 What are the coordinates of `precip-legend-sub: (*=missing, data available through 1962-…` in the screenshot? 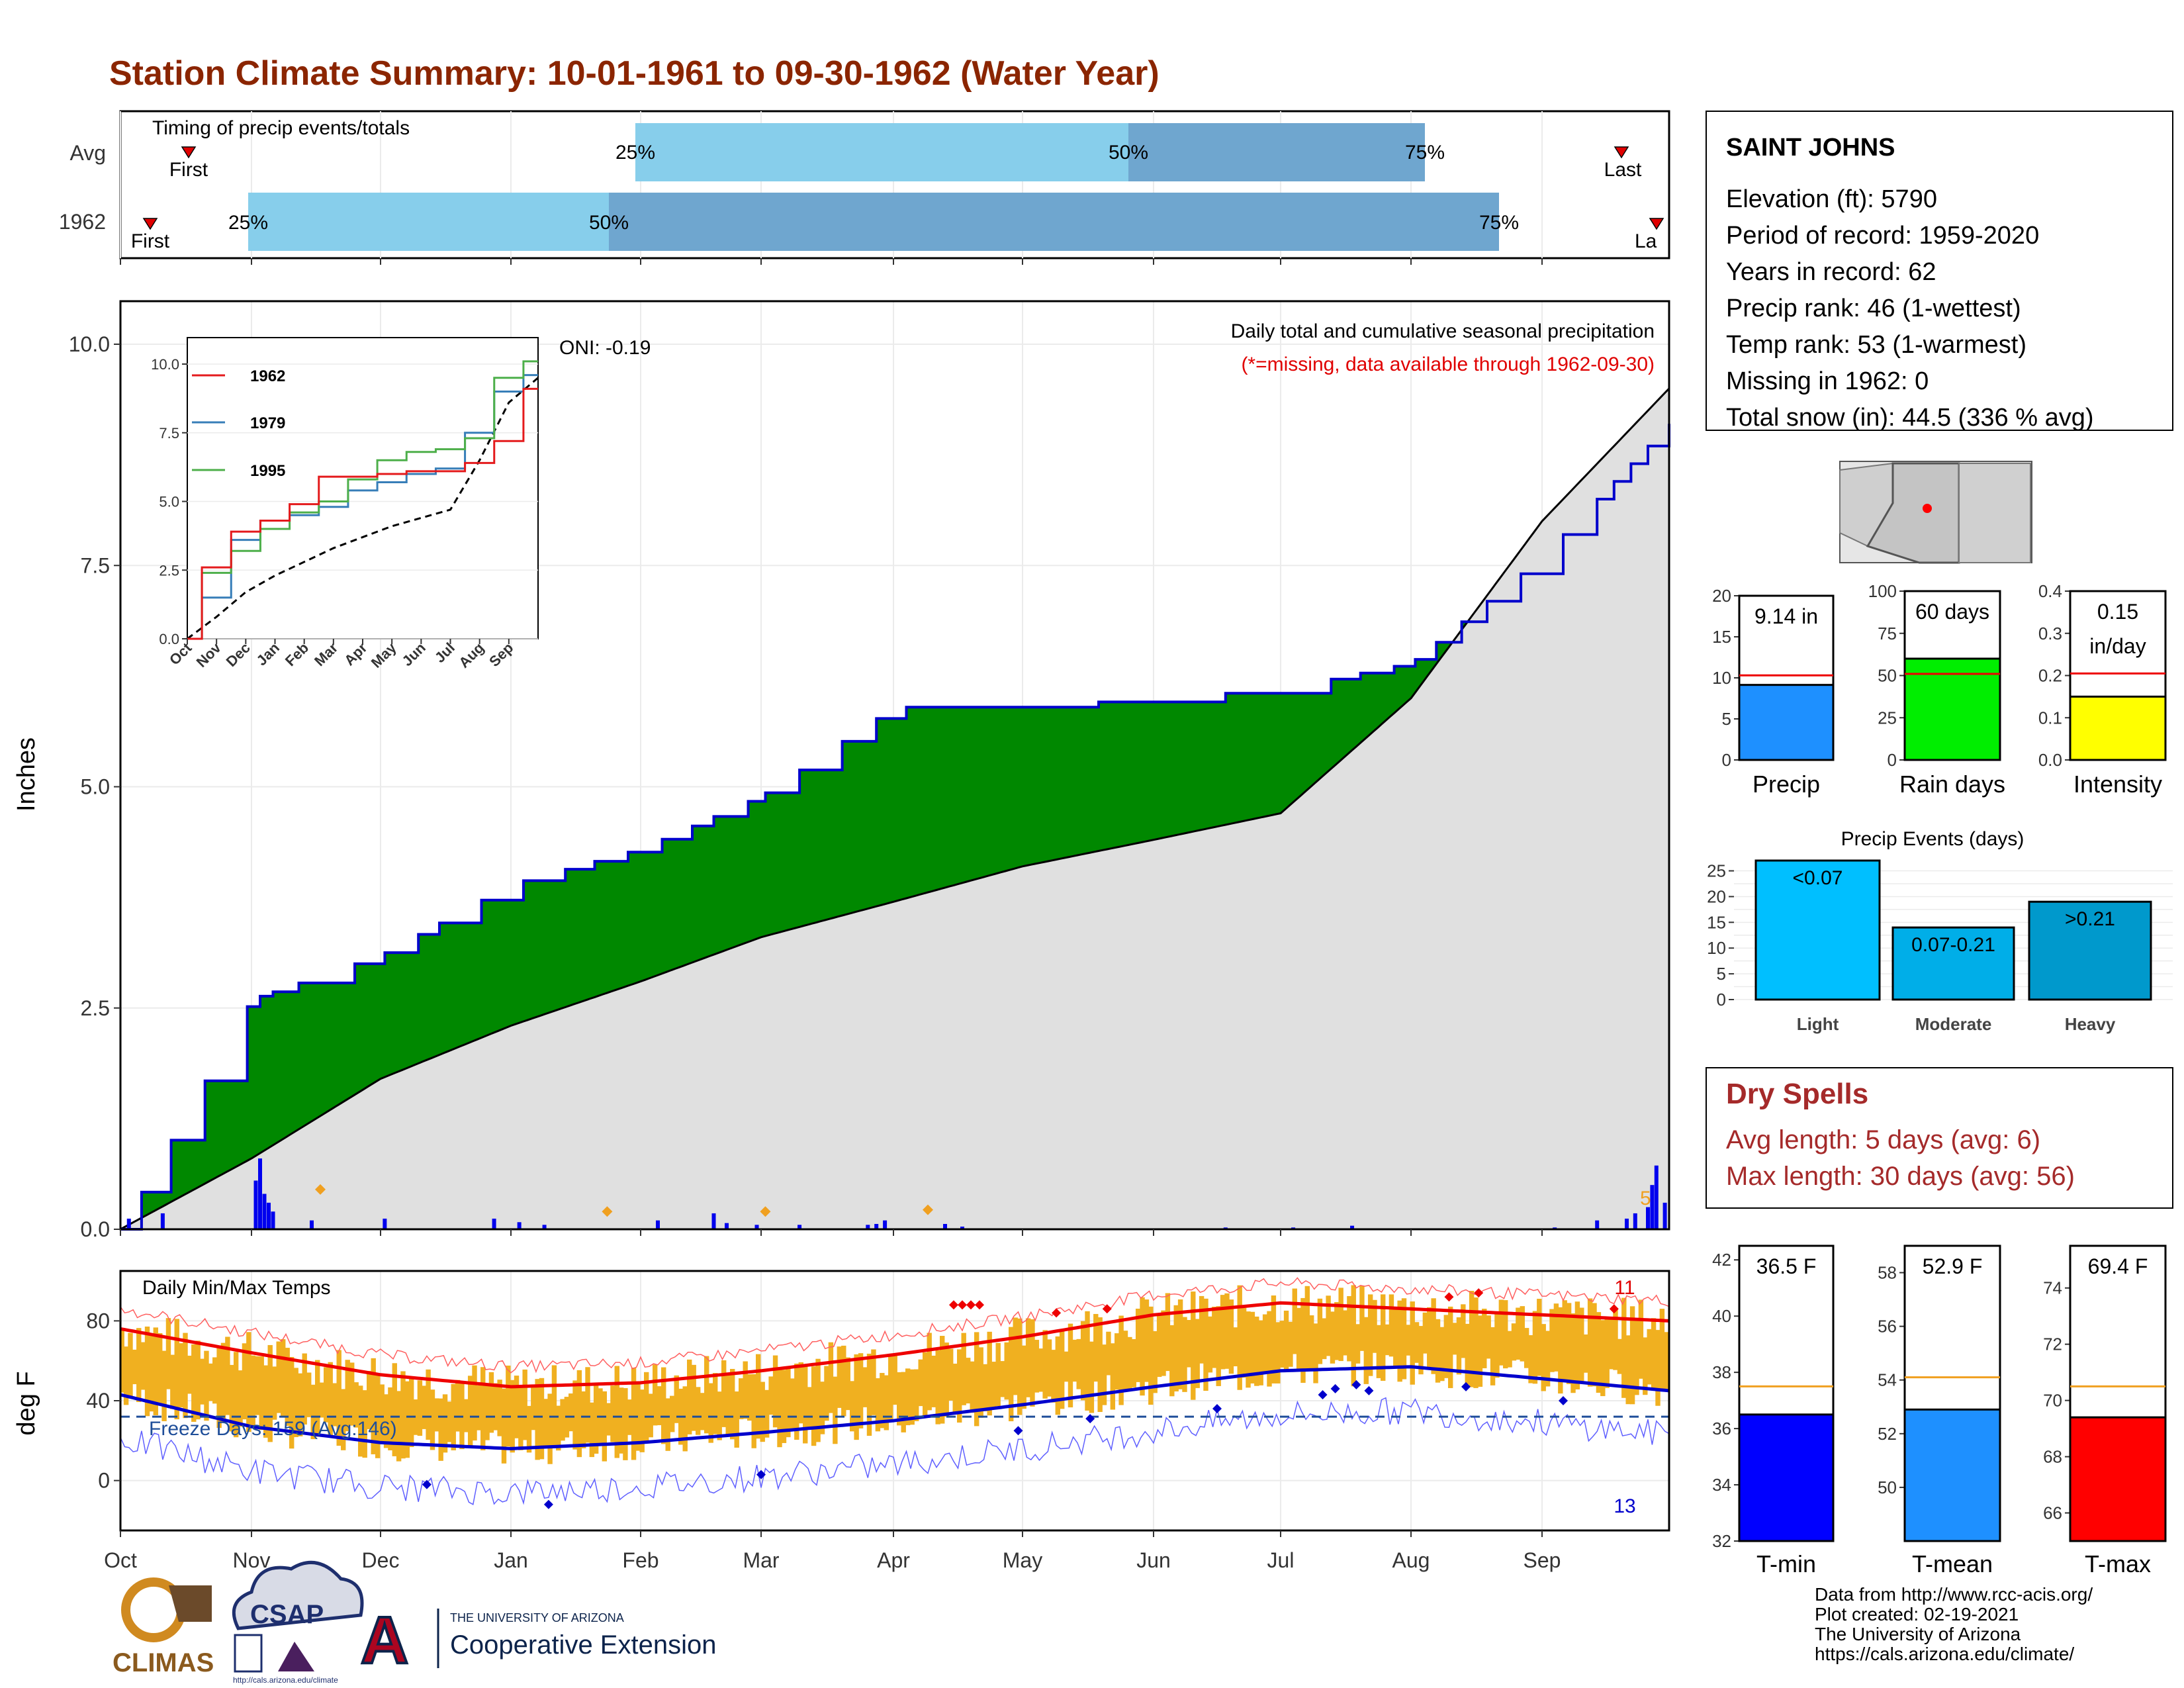 It's located at (1448, 364).